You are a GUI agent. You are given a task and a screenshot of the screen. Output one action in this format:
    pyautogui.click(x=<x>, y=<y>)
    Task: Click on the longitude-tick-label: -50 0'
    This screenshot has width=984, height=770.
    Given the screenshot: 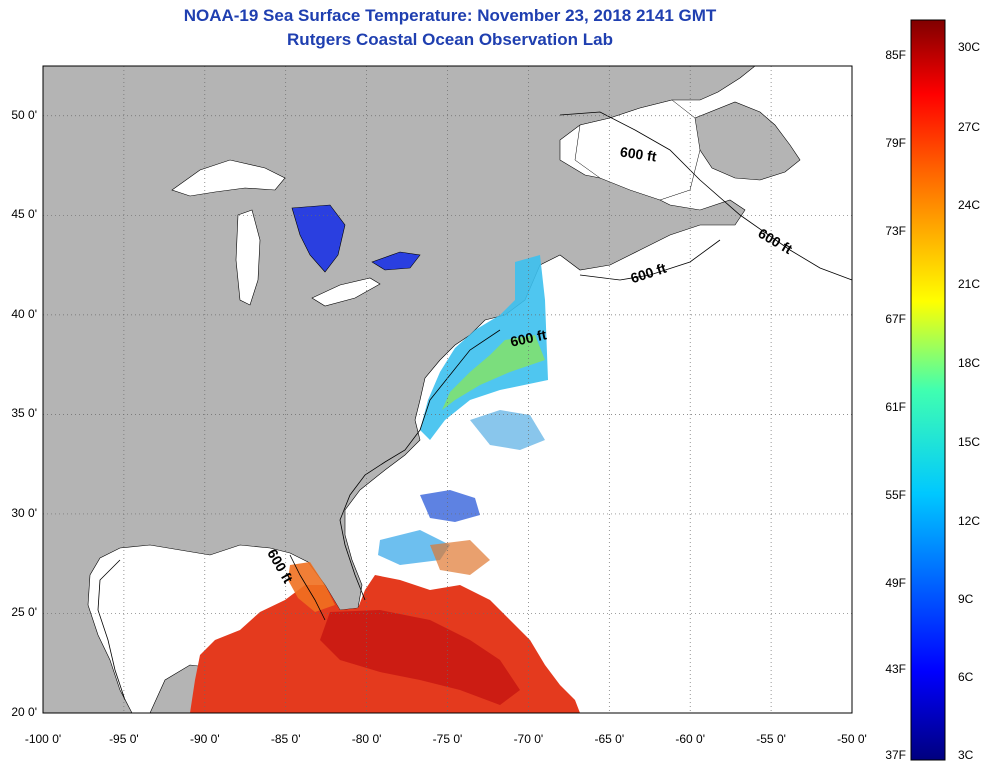 What is the action you would take?
    pyautogui.click(x=852, y=739)
    